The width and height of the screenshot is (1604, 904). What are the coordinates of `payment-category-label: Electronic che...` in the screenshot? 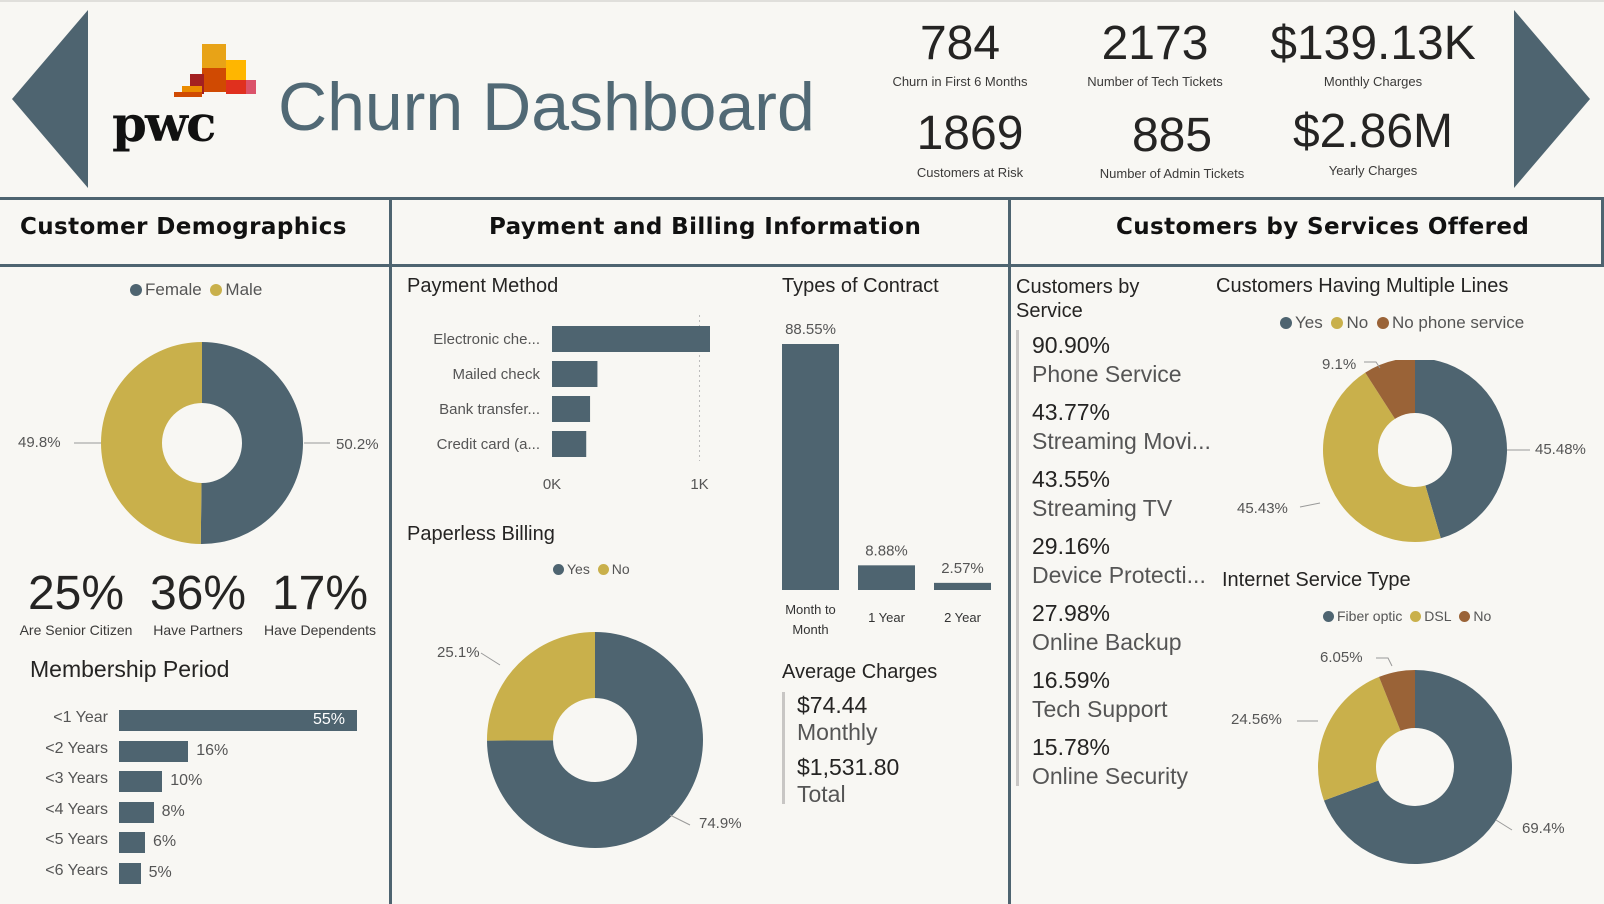 It's located at (486, 339).